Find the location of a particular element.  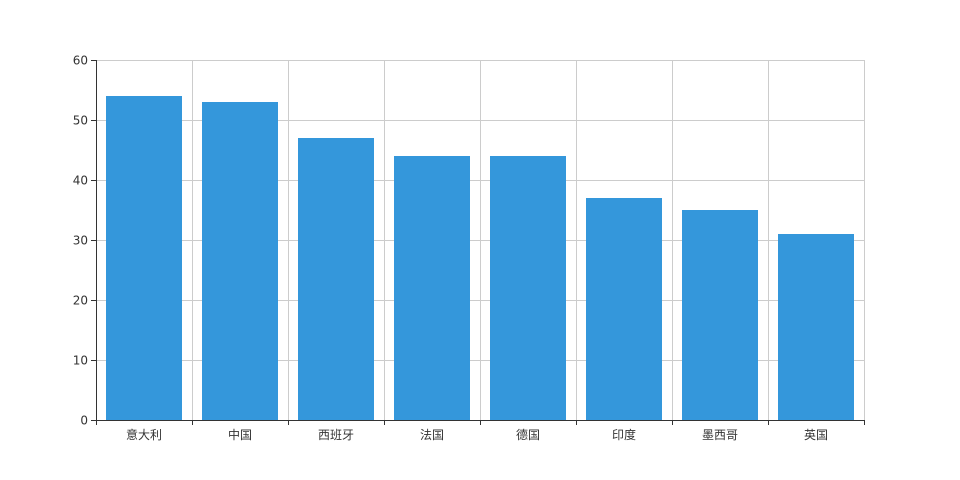

x-axis-category-labels: 意大利 中国 西班牙 法国 德国 印度 墨西哥 英国 is located at coordinates (477, 434).